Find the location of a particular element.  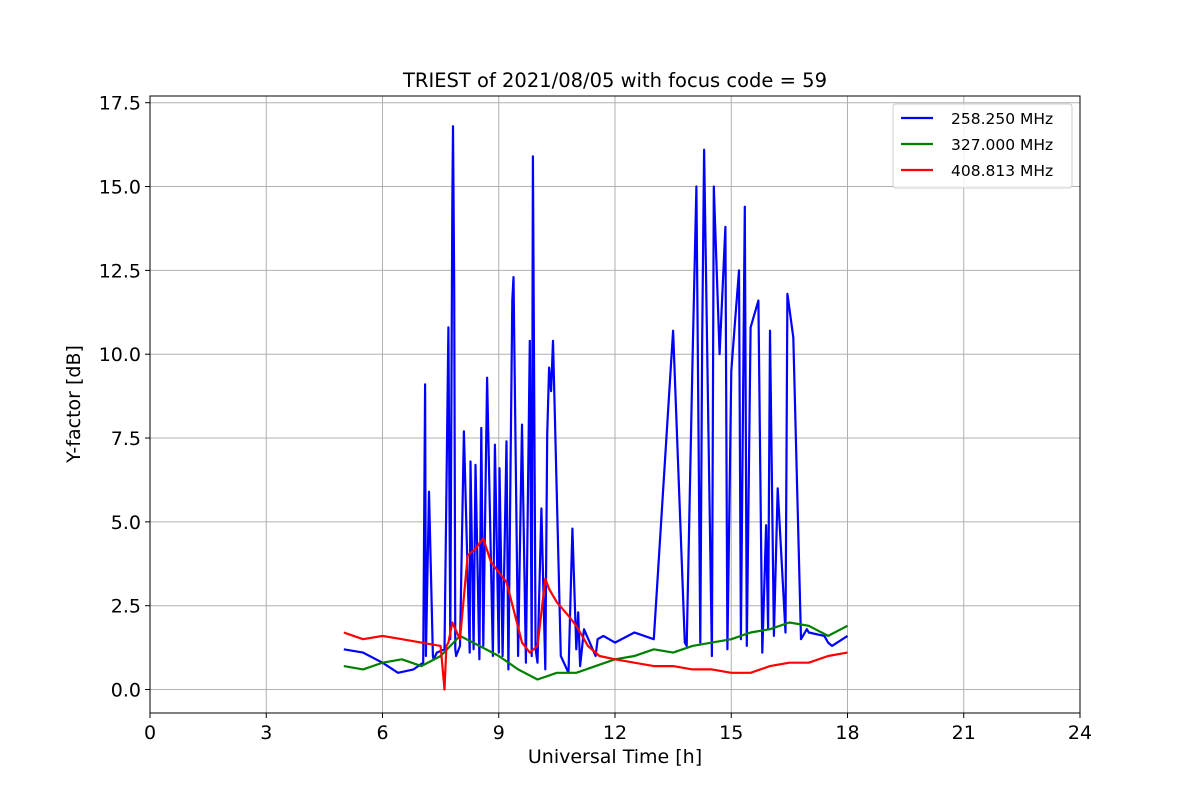

legend: 258.250 MHz 327.000 MHz 408.813 MHz is located at coordinates (982, 146).